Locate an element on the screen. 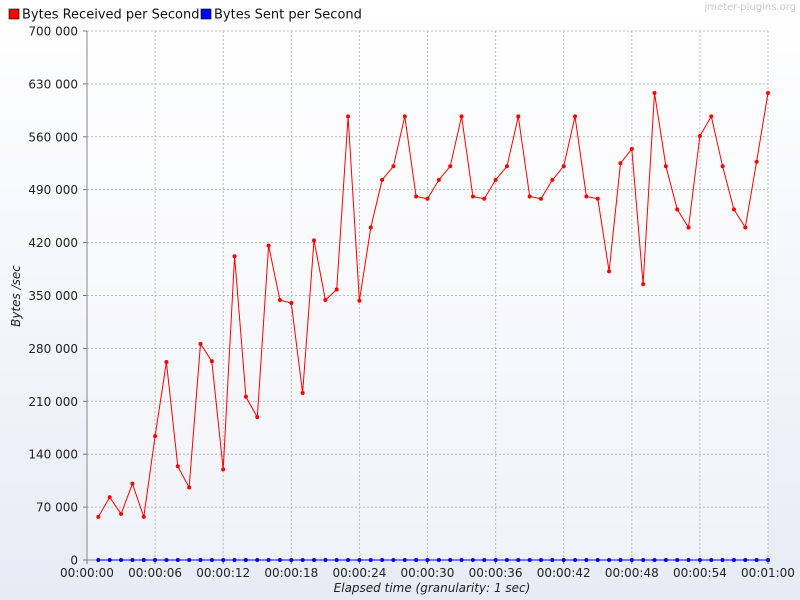 This screenshot has width=800, height=600. y-tick-label: 560 000 is located at coordinates (53, 137).